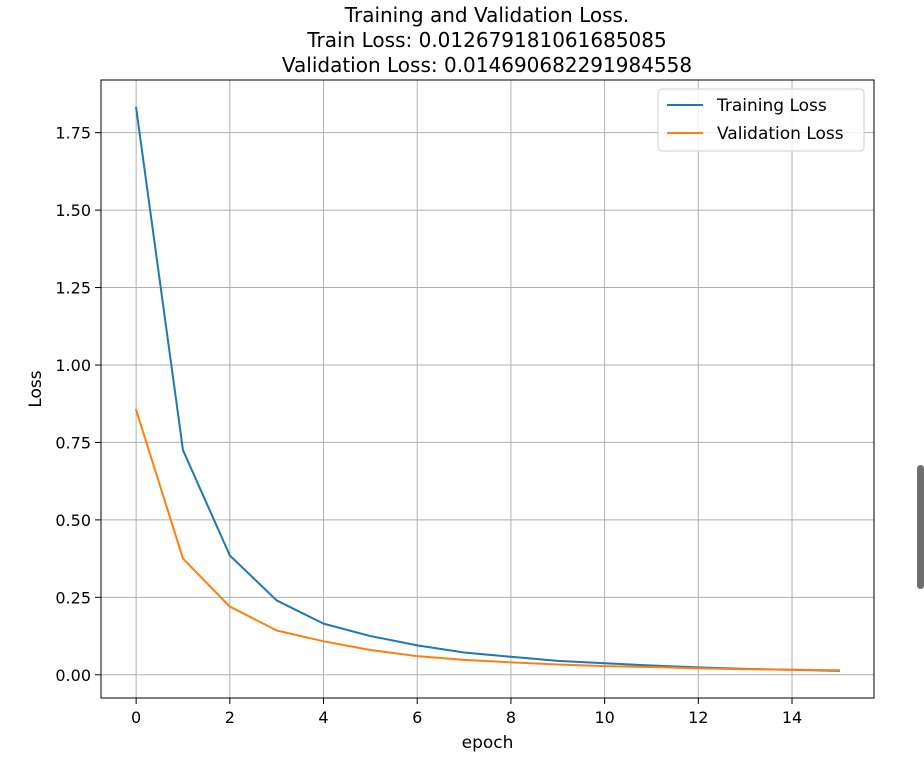 This screenshot has width=924, height=765. Describe the element at coordinates (511, 717) in the screenshot. I see `x-tick-label: 8` at that location.